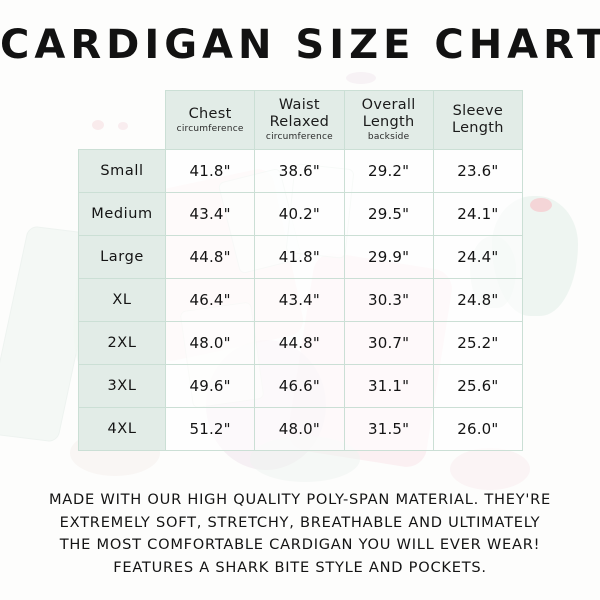 The height and width of the screenshot is (600, 600). I want to click on table-row: 4XL 51.2" 48.0" 31.5" 26.0", so click(301, 429).